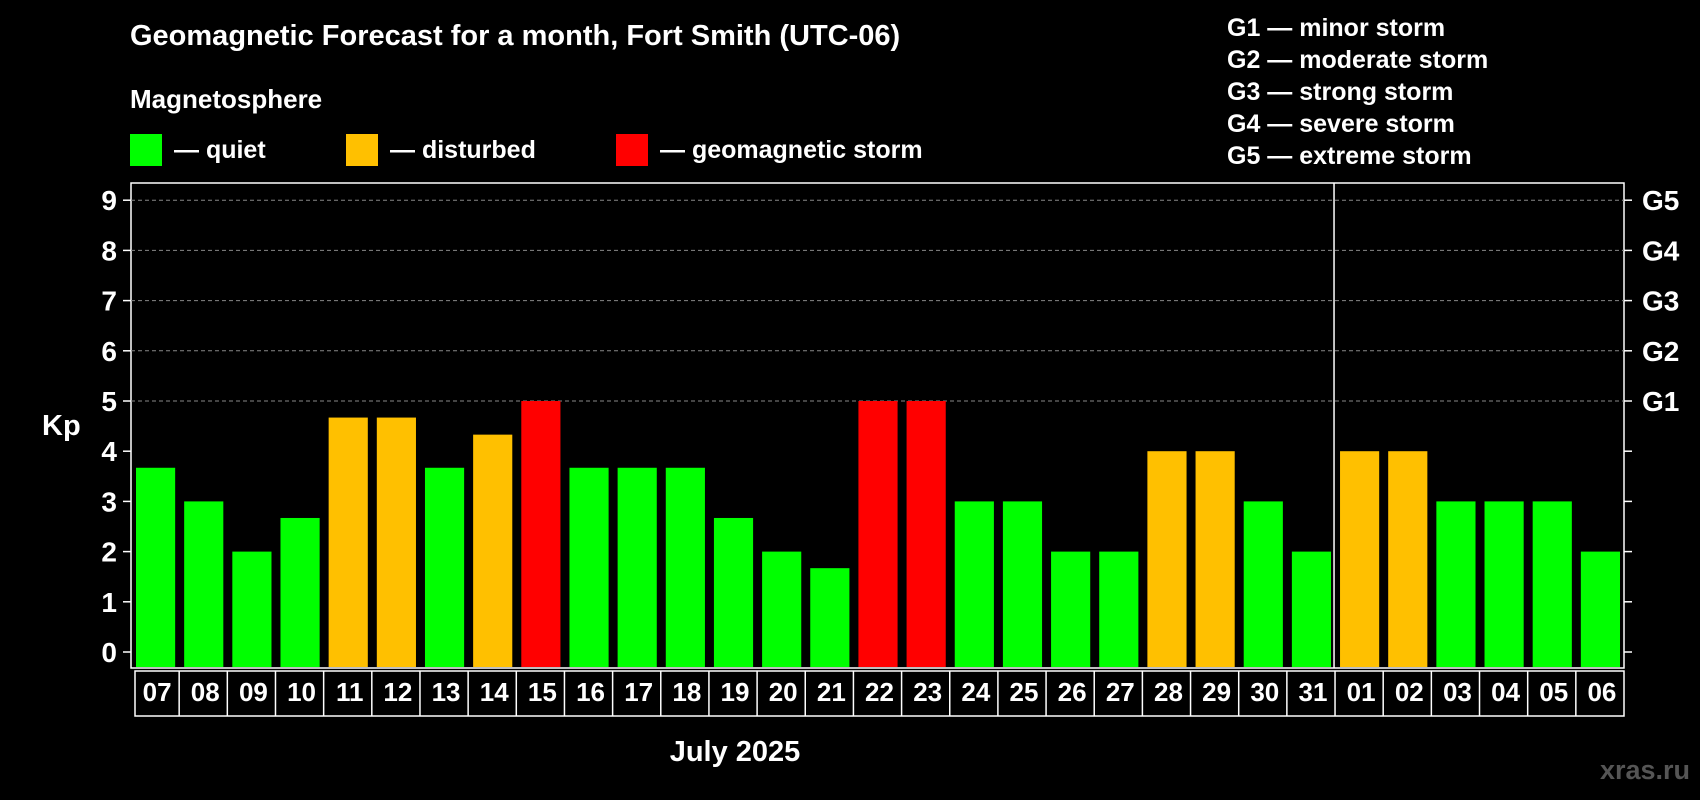 The height and width of the screenshot is (800, 1700). What do you see at coordinates (783, 692) in the screenshot?
I see `x-tick-label-20: 20` at bounding box center [783, 692].